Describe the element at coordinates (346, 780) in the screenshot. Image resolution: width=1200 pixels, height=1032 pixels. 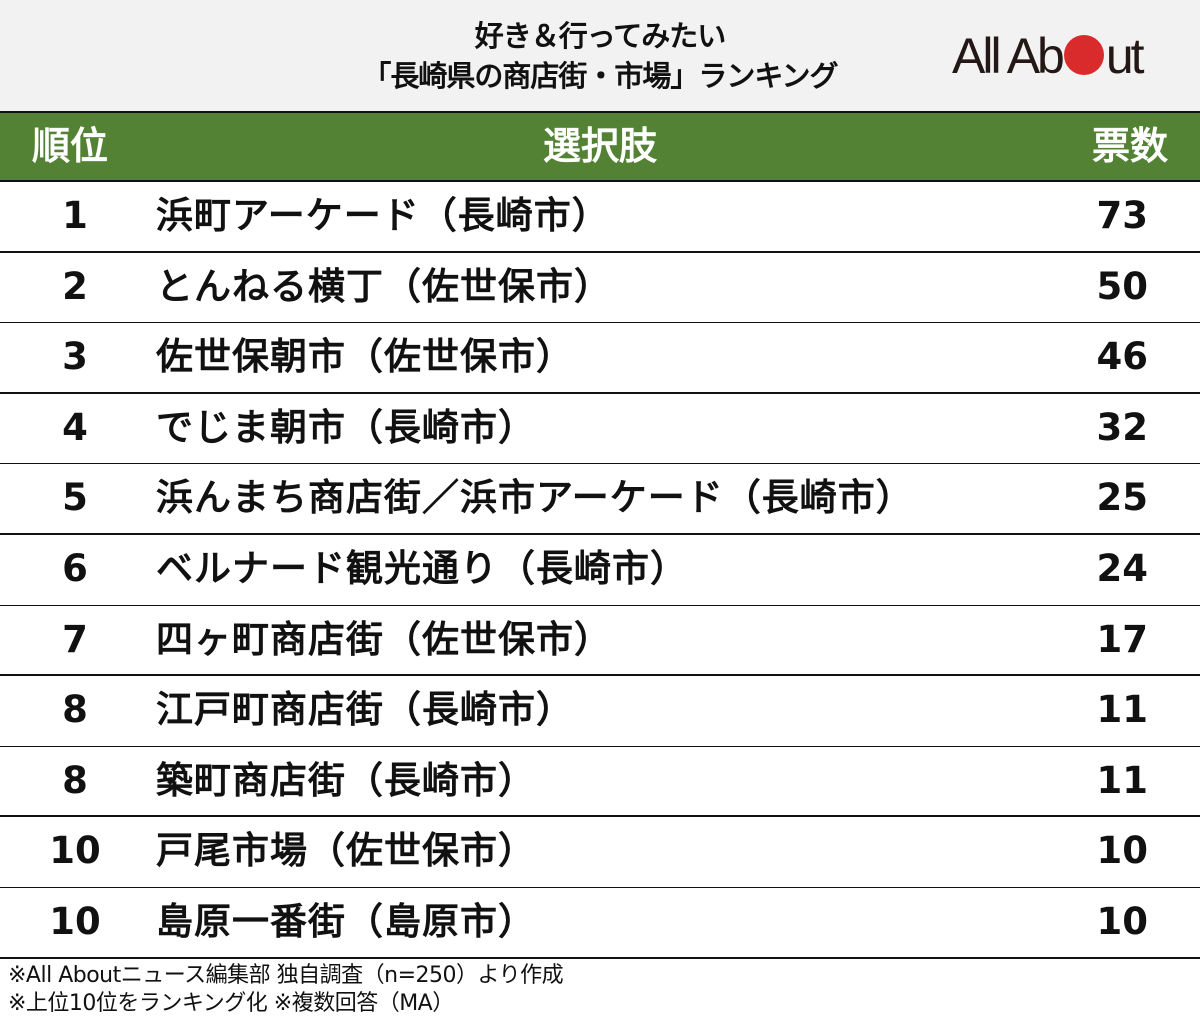
I see `choice-cell: 築町商店街（長崎市）` at that location.